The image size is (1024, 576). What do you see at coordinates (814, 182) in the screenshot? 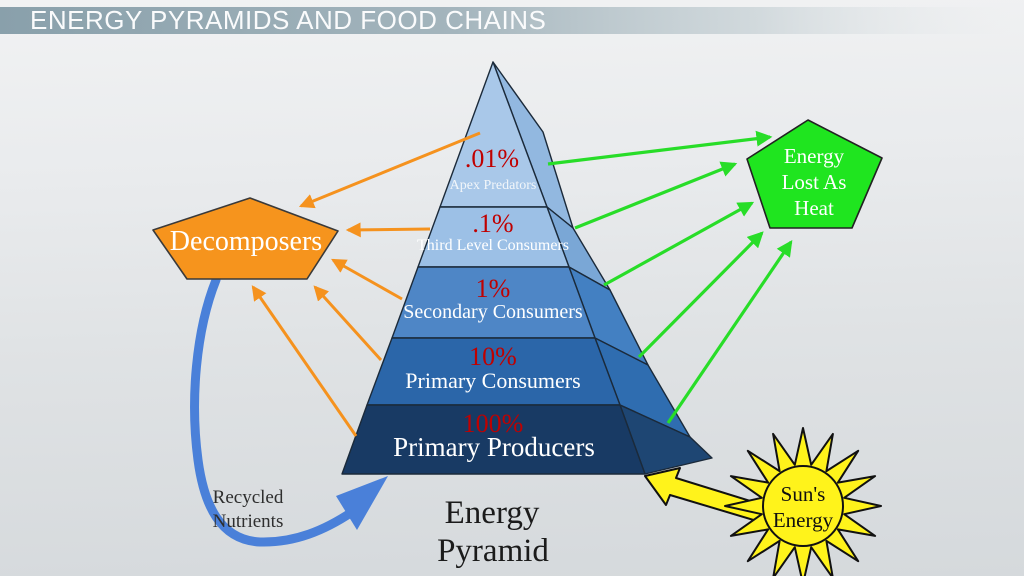
I see `energy-lost-label-line-2: Lost As` at bounding box center [814, 182].